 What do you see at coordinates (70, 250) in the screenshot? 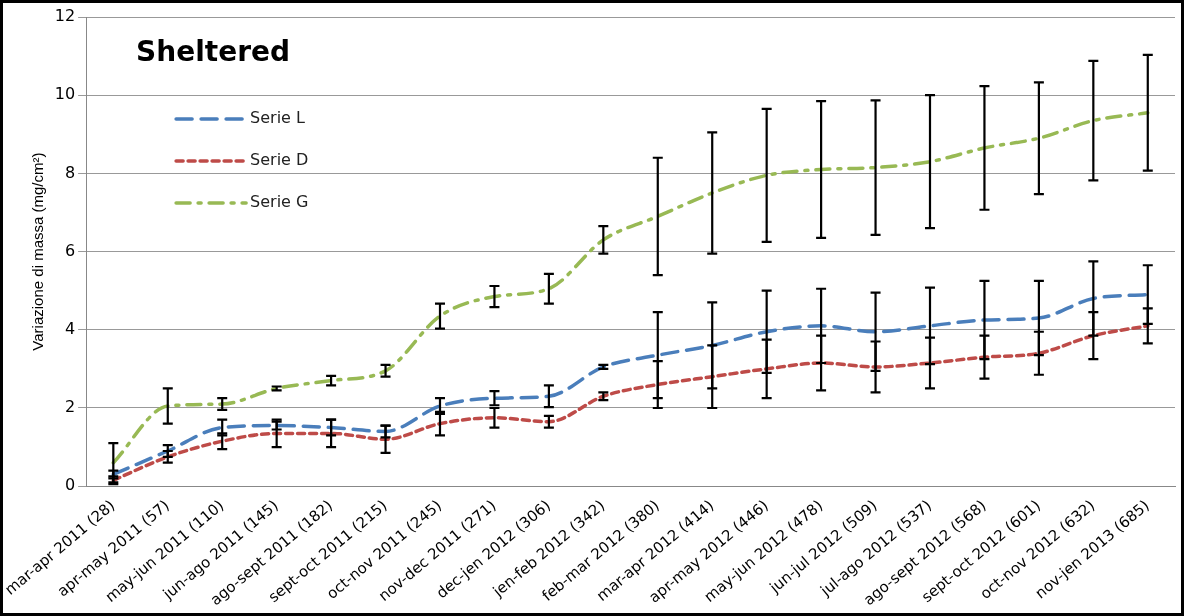
I see `y-tick-label: 6` at bounding box center [70, 250].